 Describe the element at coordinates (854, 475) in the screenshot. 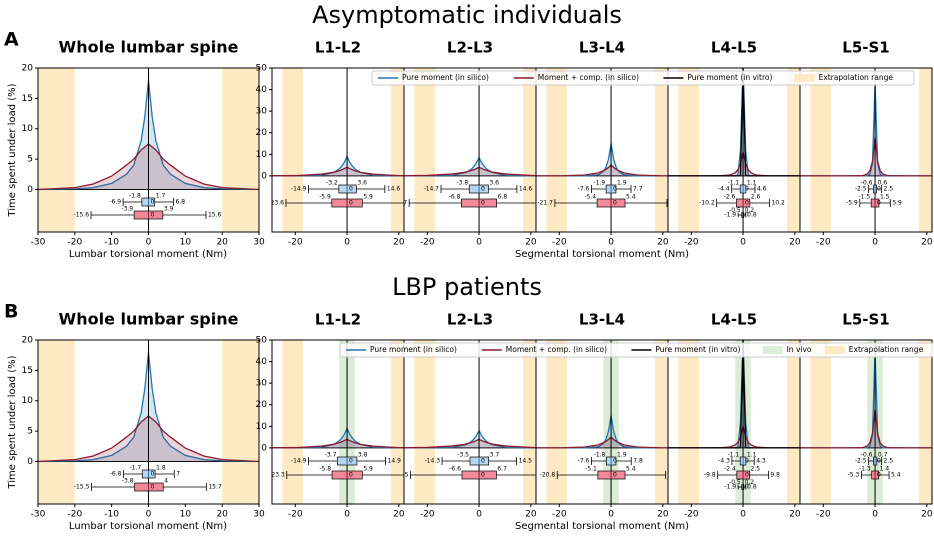

I see `box-label: -5.3` at that location.